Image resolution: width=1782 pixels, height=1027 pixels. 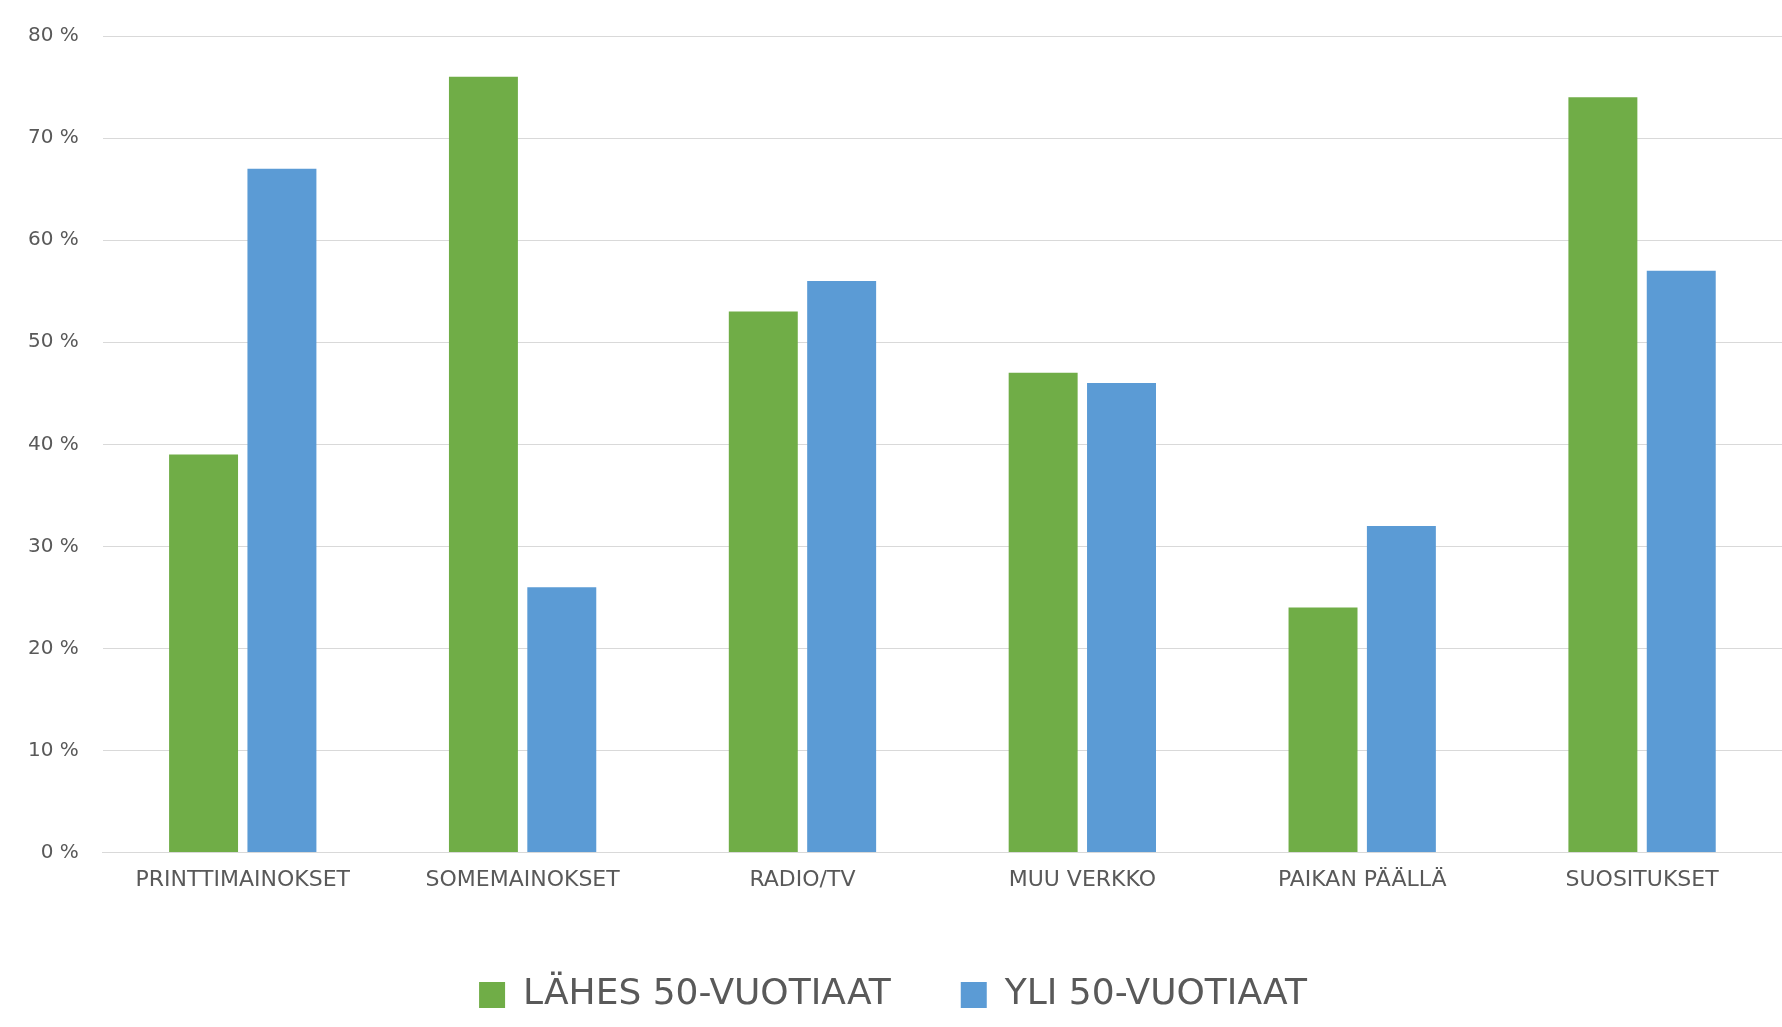 What do you see at coordinates (243, 878) in the screenshot?
I see `x-tick-label: PRINTTIMAINOKSET` at bounding box center [243, 878].